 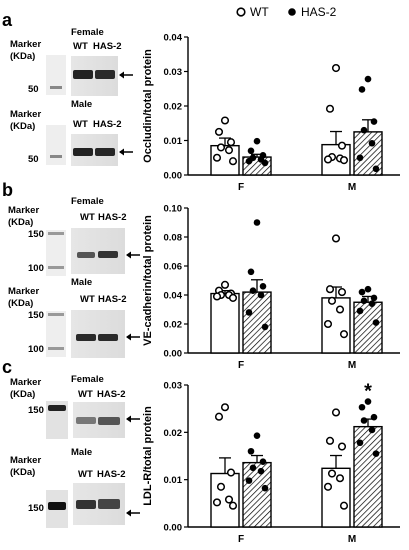 I want to click on panel-letter-a: a, so click(x=7, y=20).